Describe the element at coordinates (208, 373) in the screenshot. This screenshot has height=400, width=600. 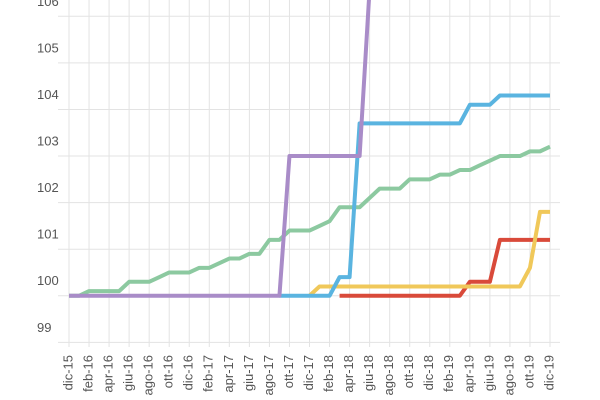
I see `x-tick-label: feb-17` at that location.